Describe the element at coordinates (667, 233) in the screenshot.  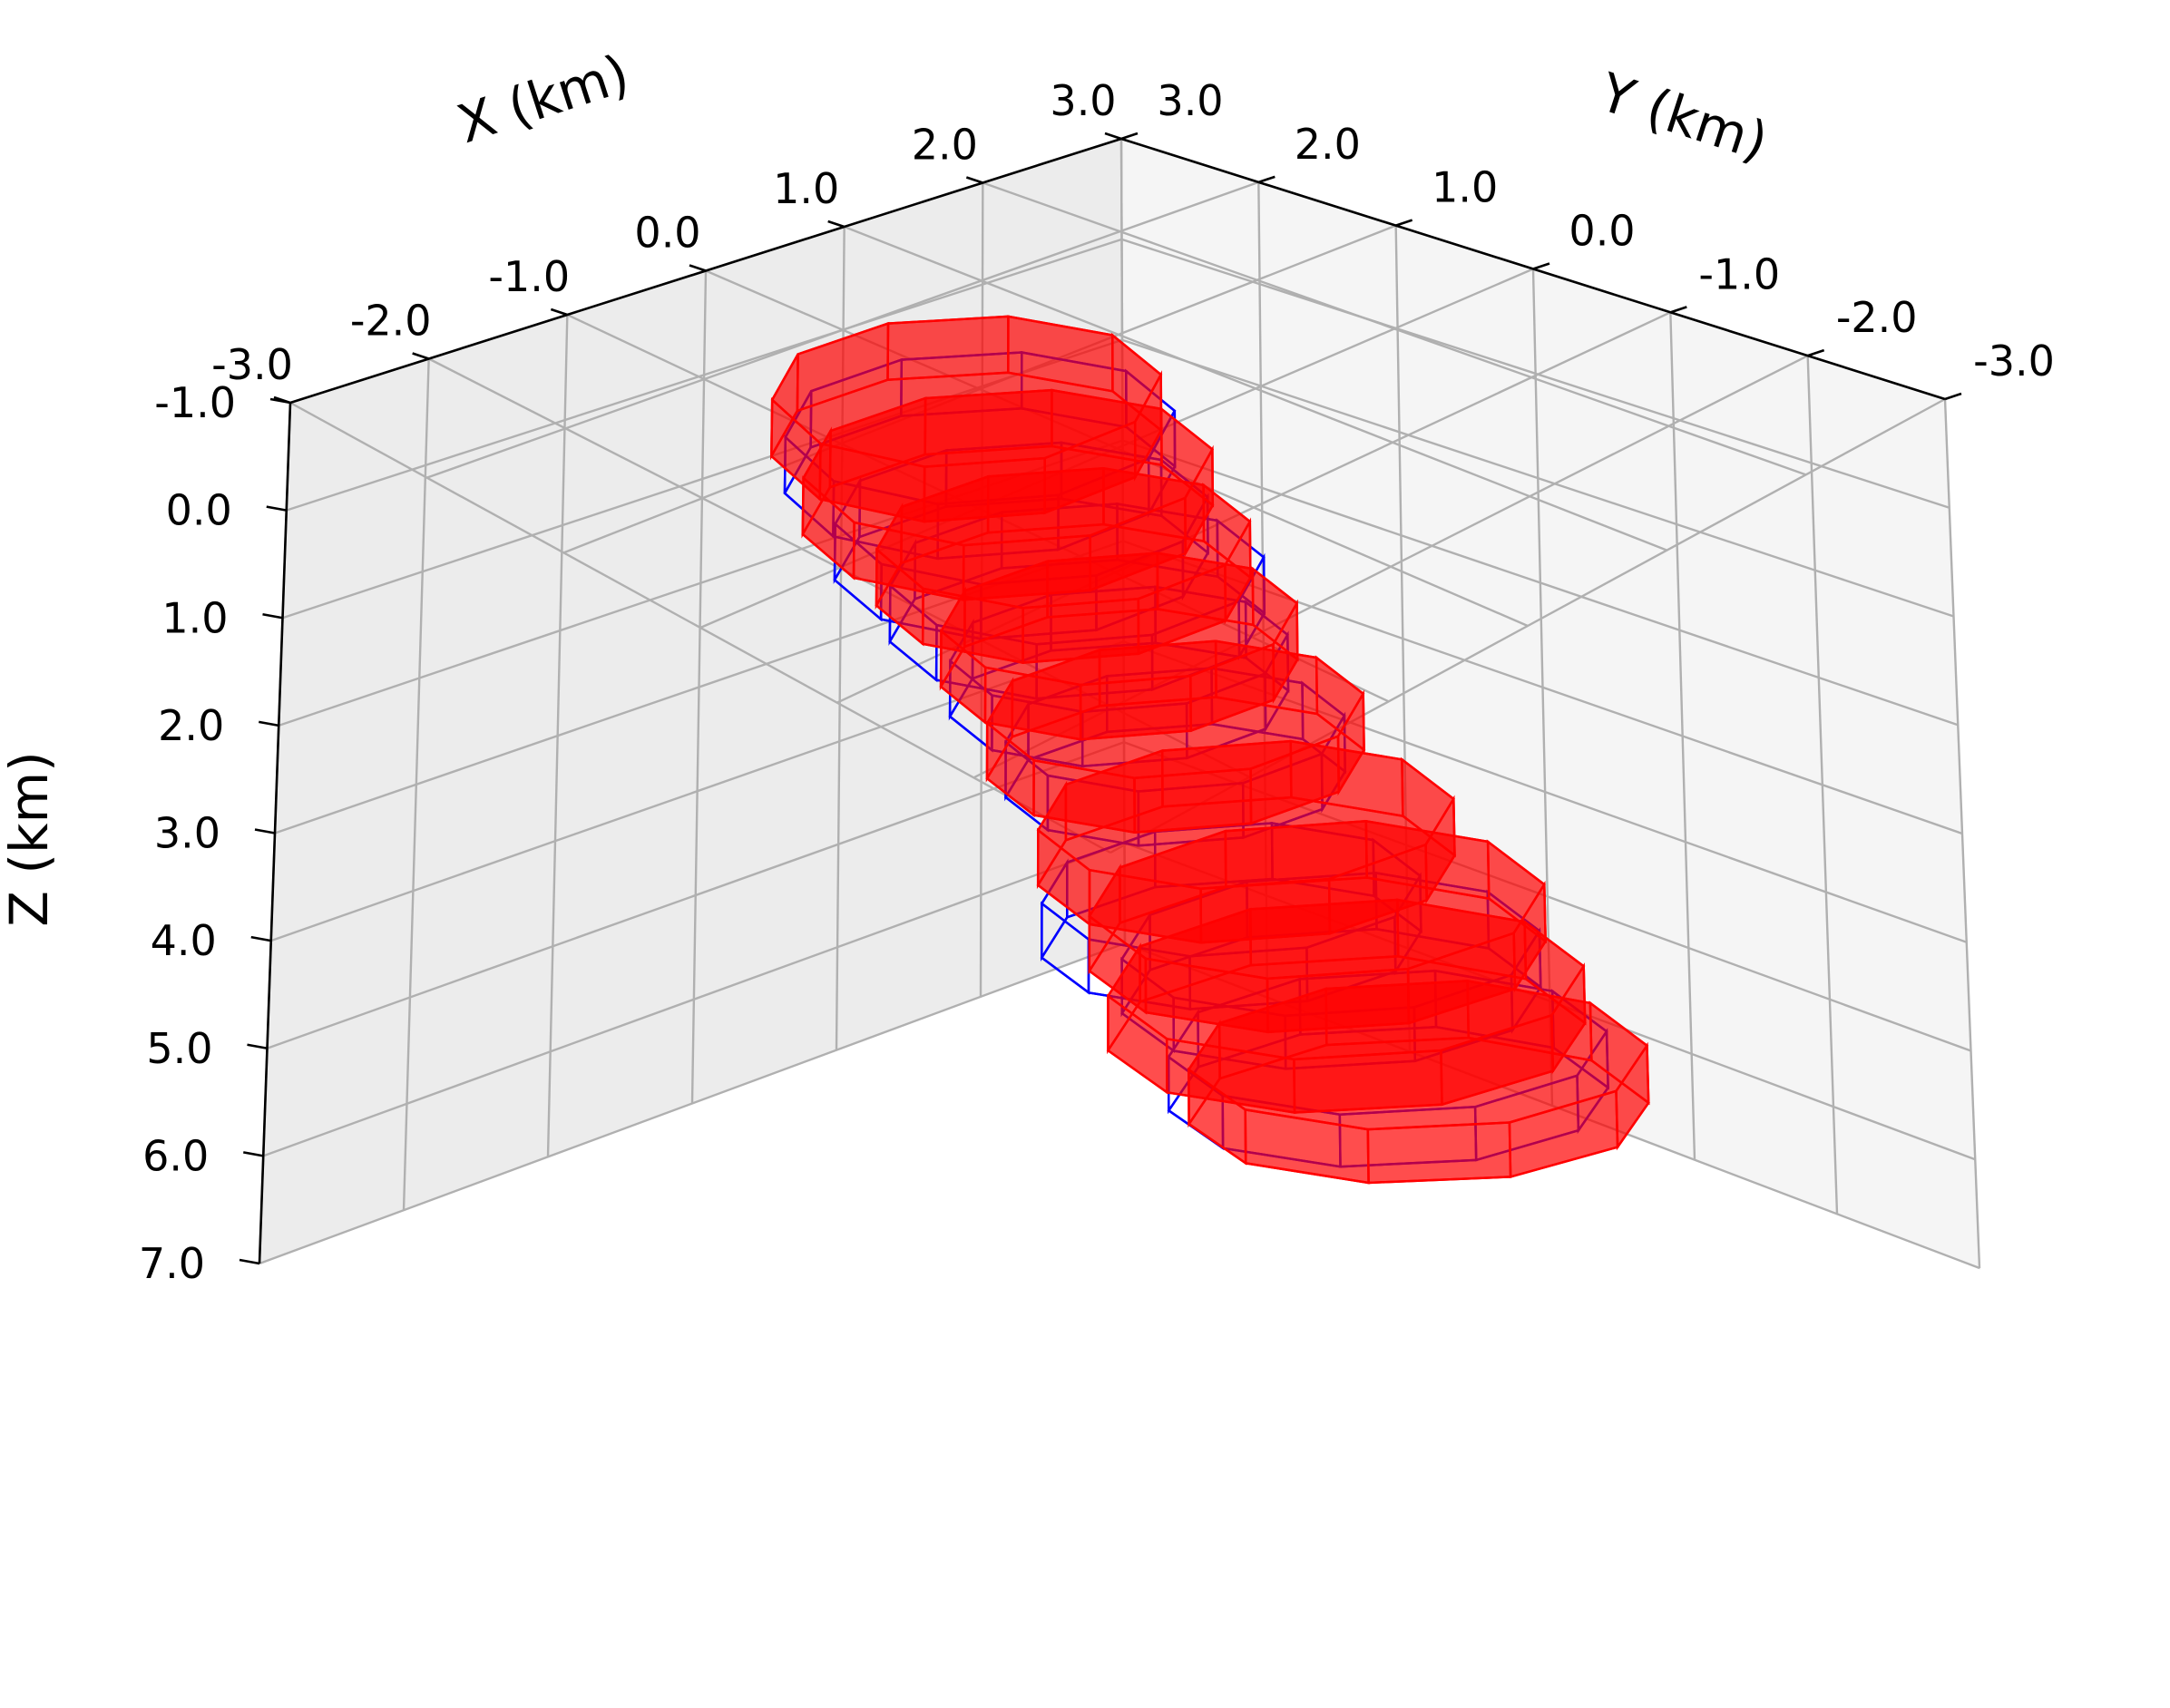
I see `x-tick-label: 0.0` at that location.